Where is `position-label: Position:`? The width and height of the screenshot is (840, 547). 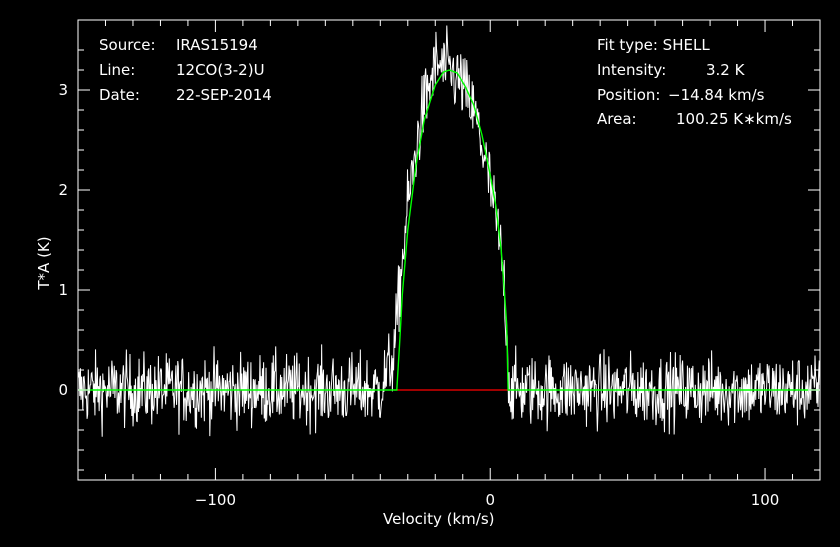 position-label: Position: is located at coordinates (629, 95).